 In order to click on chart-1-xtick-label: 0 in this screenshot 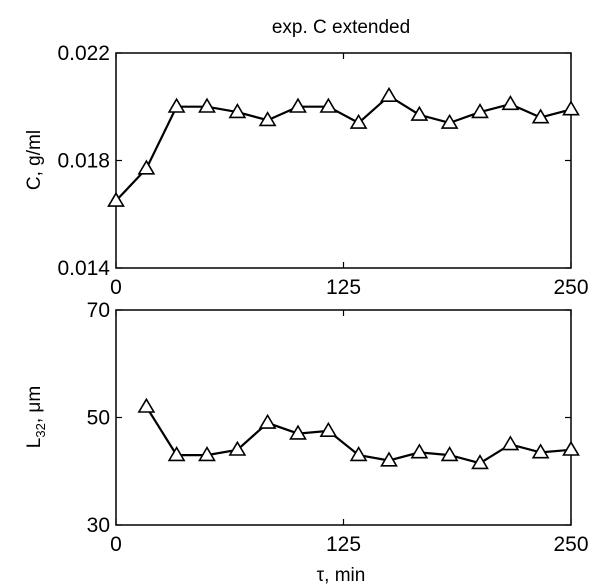, I will do `click(116, 287)`.